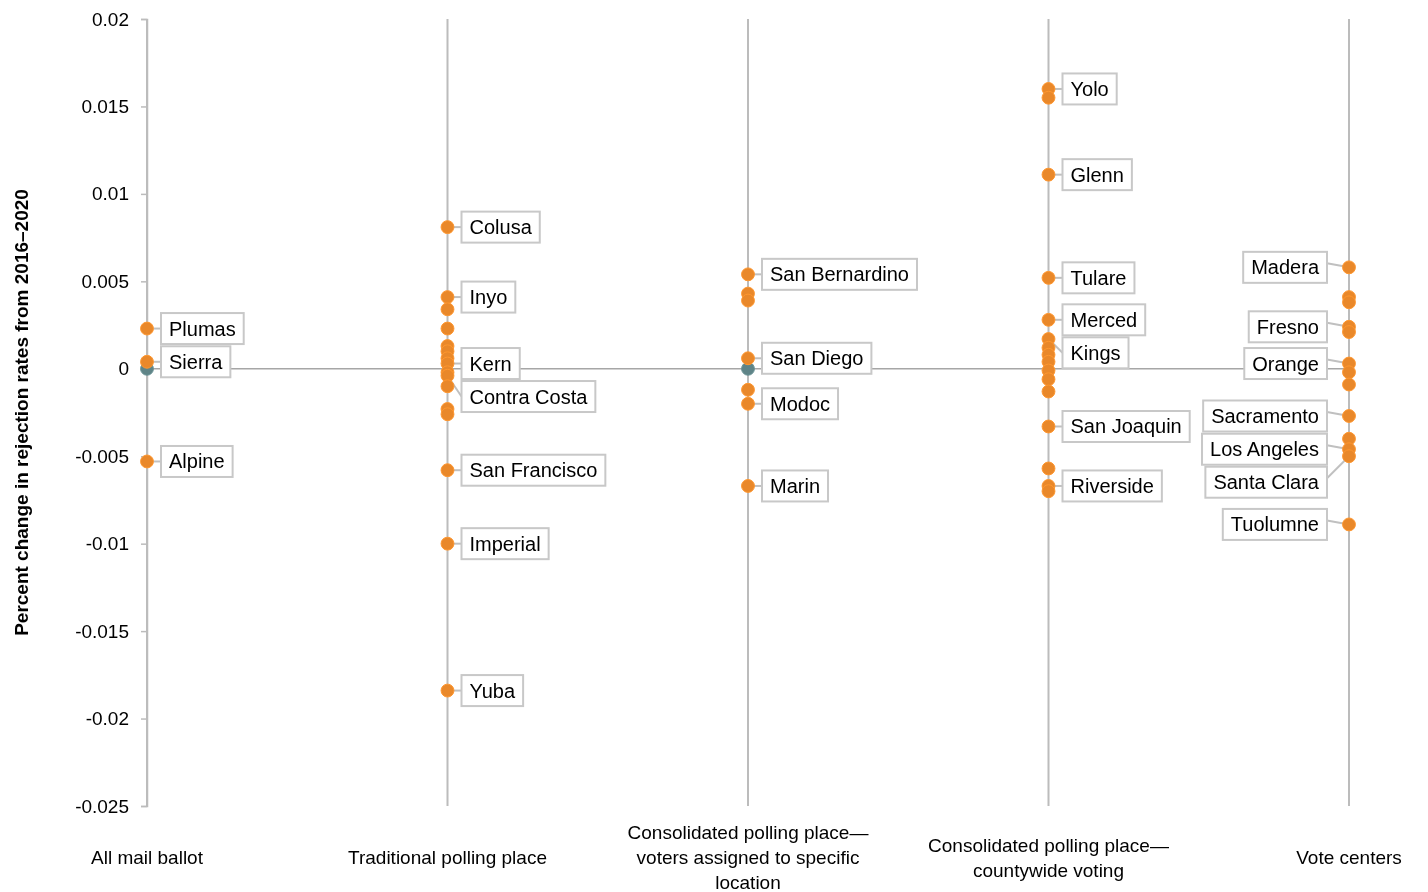 The width and height of the screenshot is (1428, 892). What do you see at coordinates (202, 328) in the screenshot?
I see `annotation: Plumas` at bounding box center [202, 328].